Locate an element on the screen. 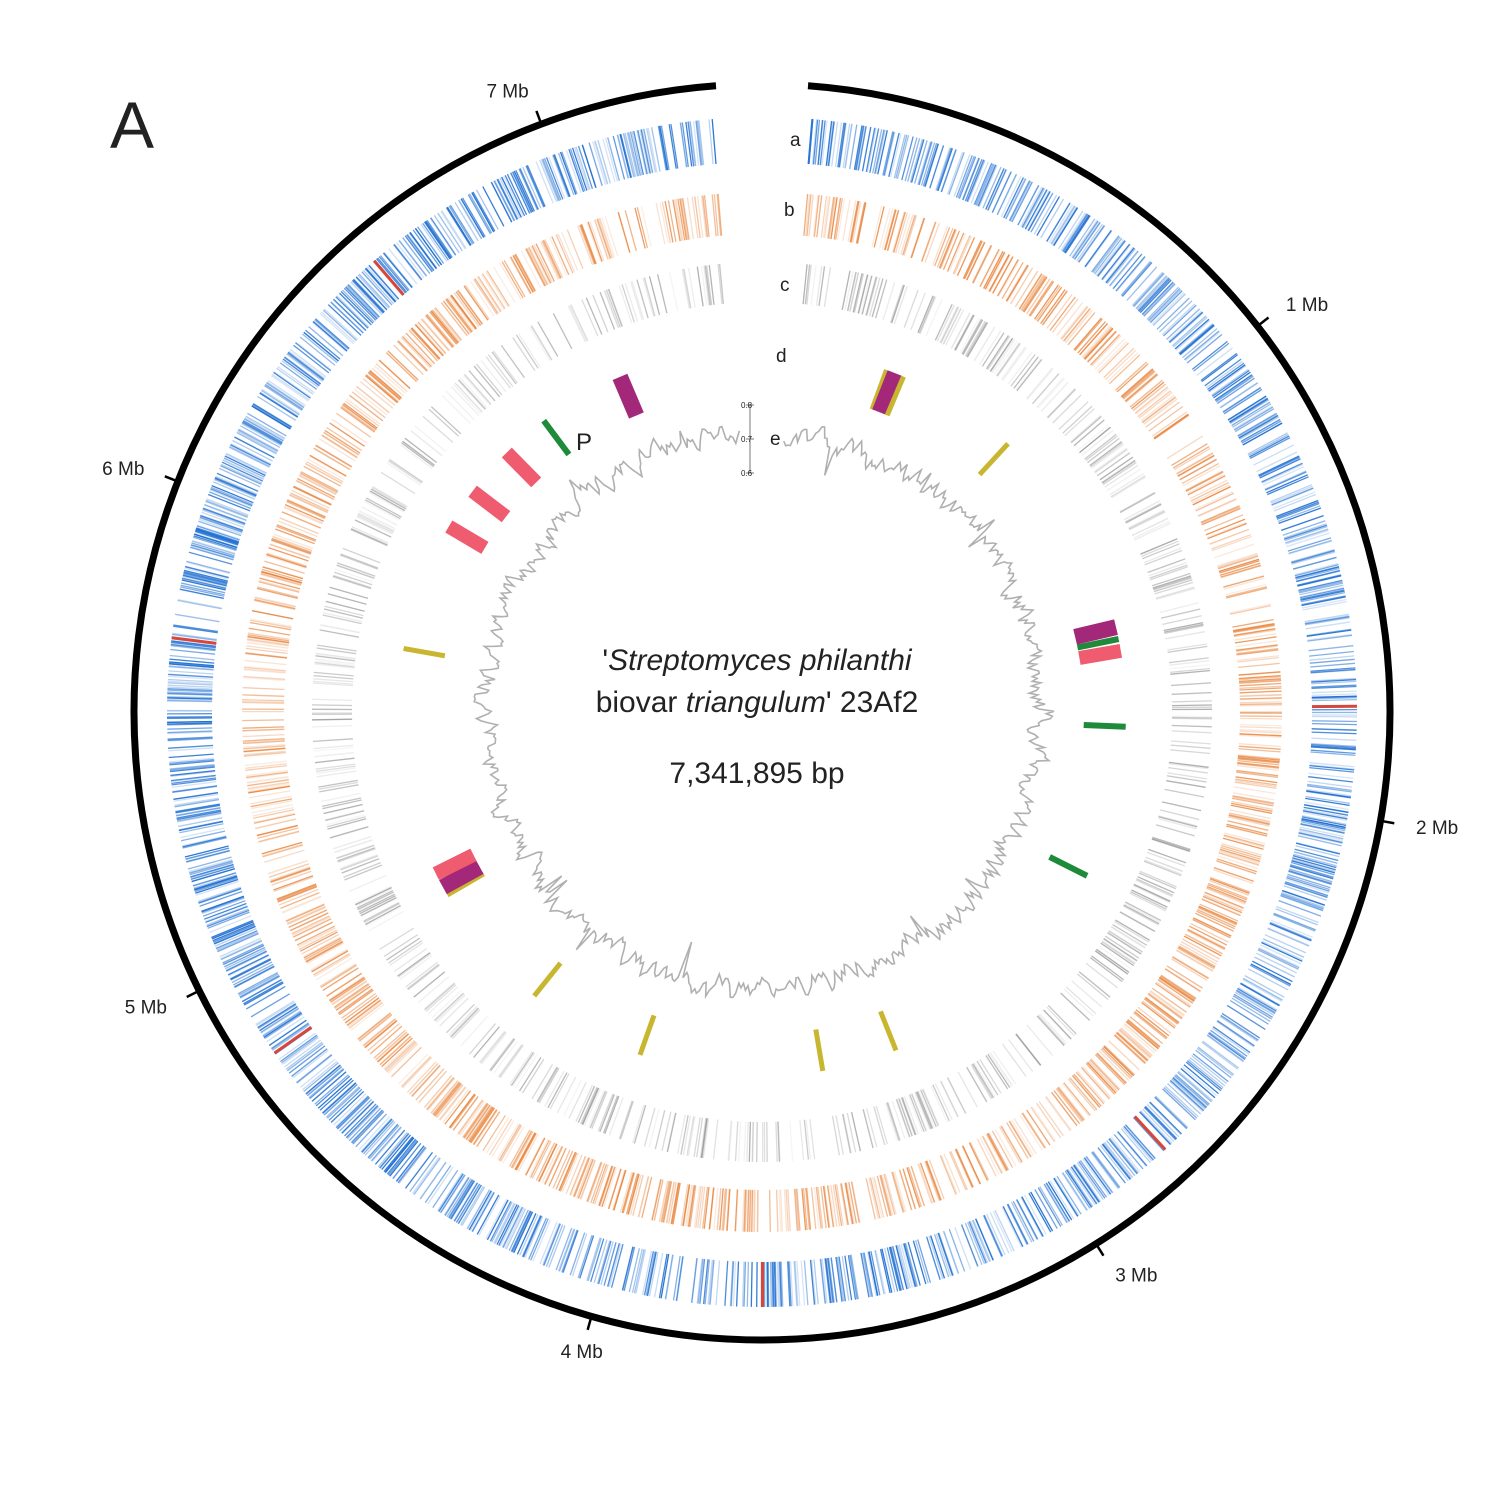  gc-content-line is located at coordinates (764, 712).